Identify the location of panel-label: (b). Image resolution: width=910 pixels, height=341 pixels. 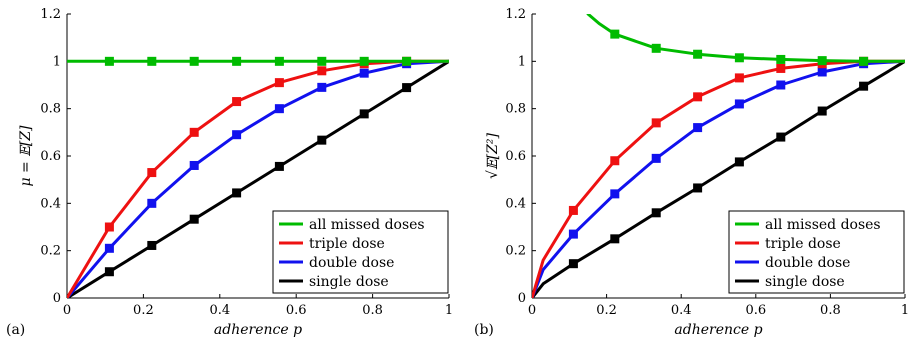
(484, 330).